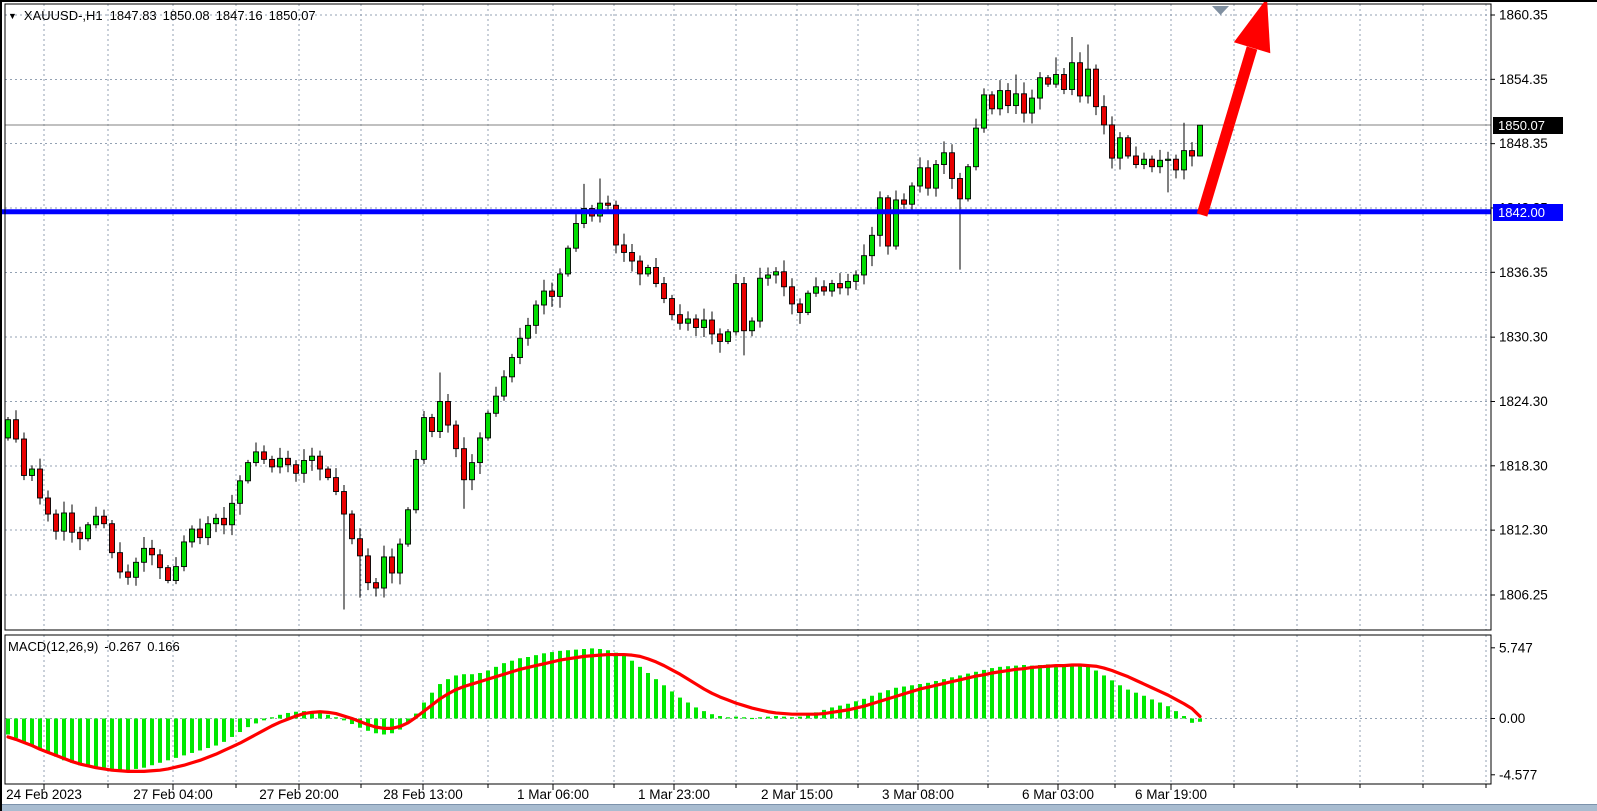 The image size is (1597, 811). Describe the element at coordinates (1252, 28) in the screenshot. I see `arrow-head-icon` at that location.